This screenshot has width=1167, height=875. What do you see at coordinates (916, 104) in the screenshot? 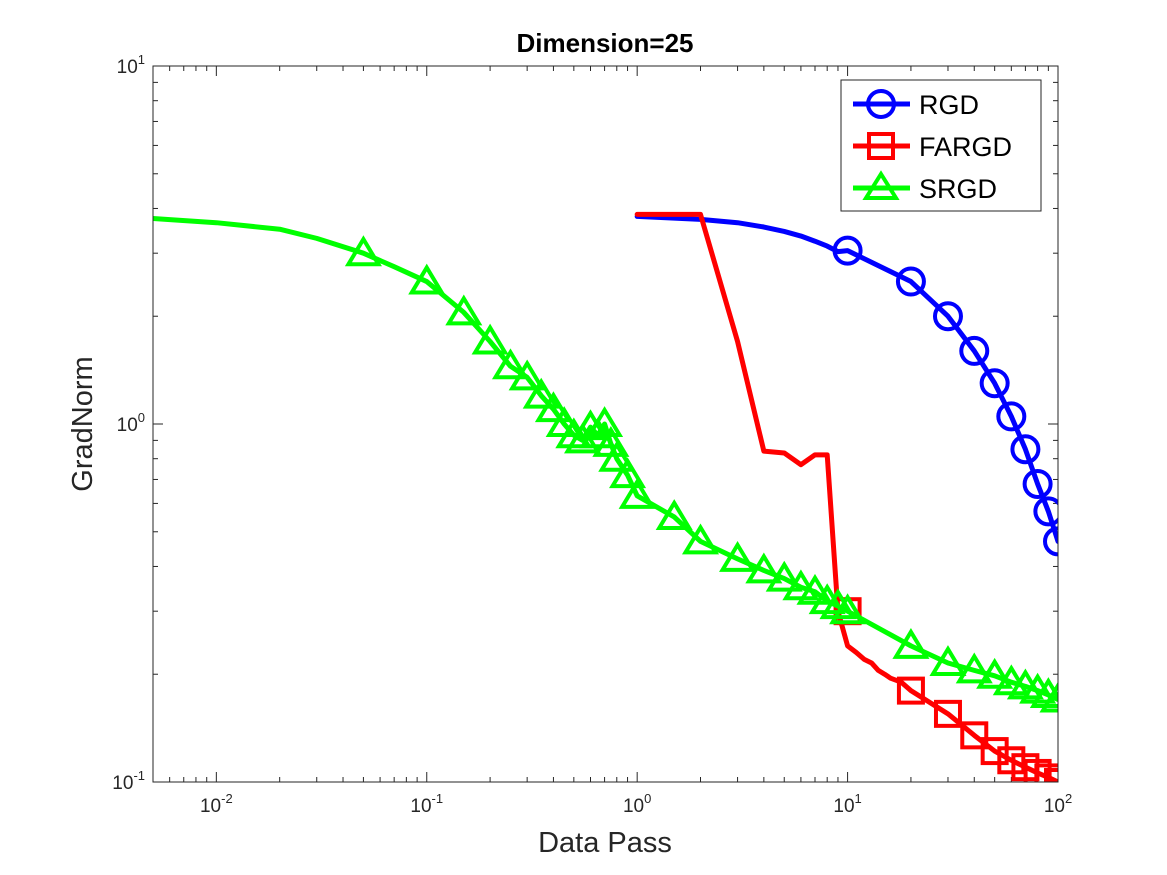
I see `legend-item-rgd: RGD` at bounding box center [916, 104].